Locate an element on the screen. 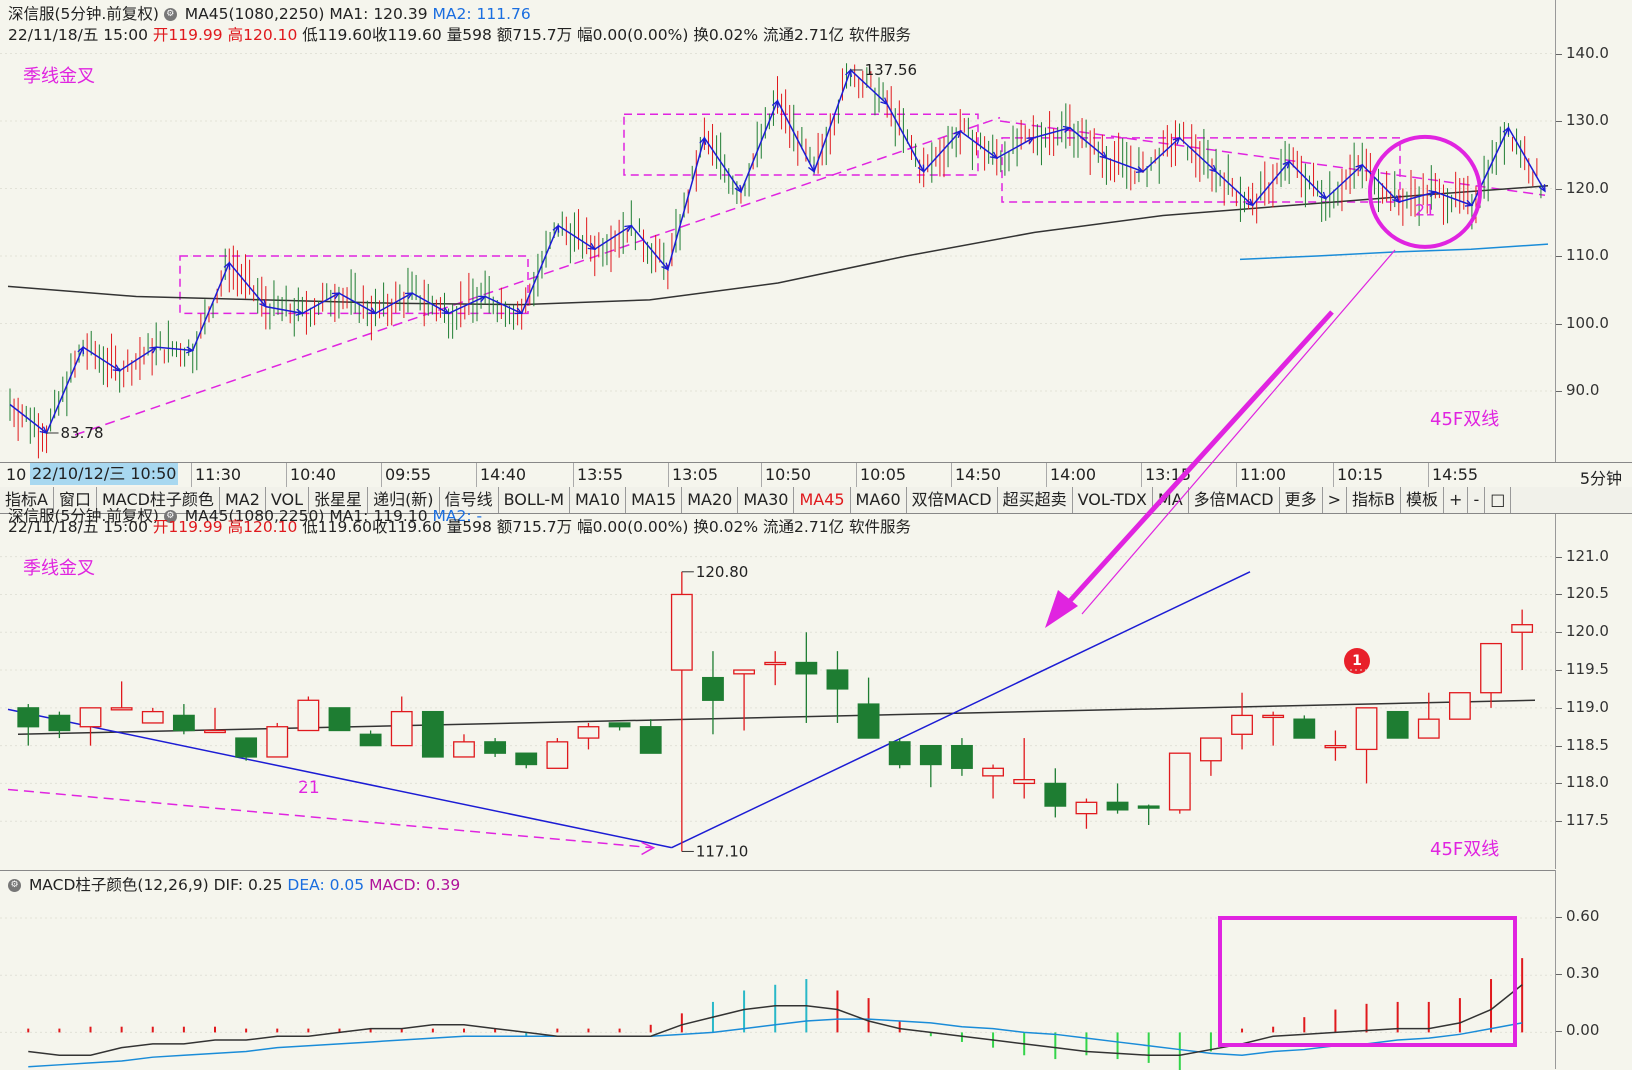 This screenshot has width=1632, height=1070. tab-14: MA60 is located at coordinates (879, 500).